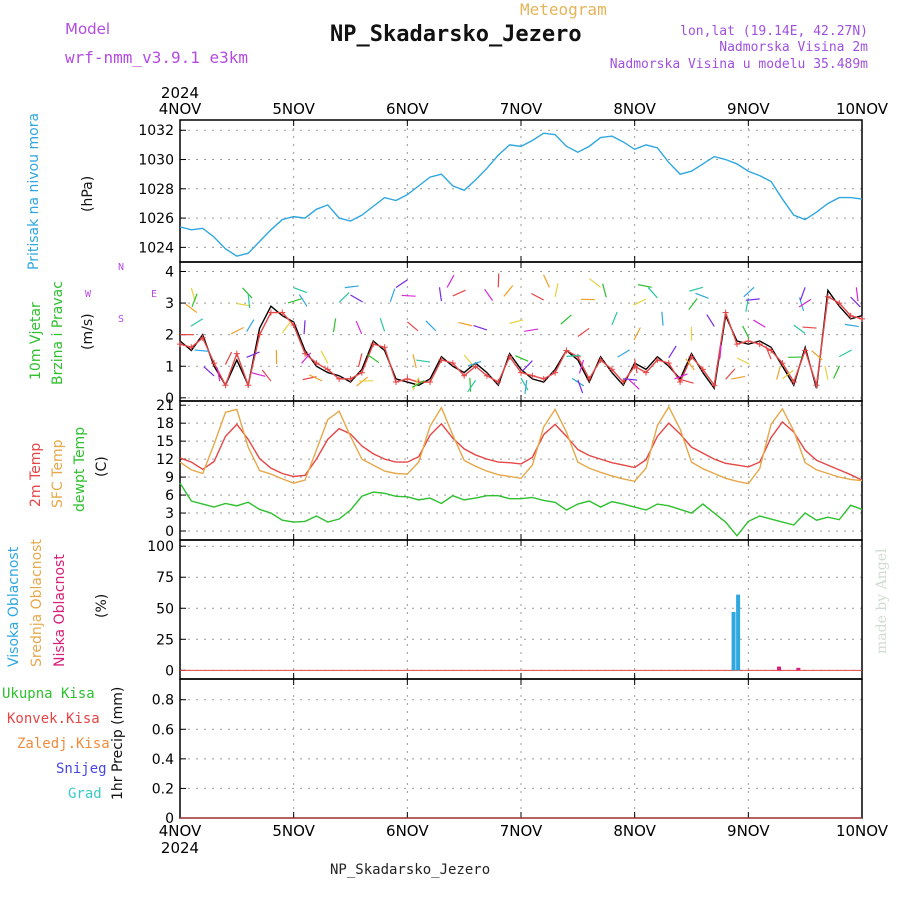 Image resolution: width=900 pixels, height=900 pixels. Describe the element at coordinates (169, 532) in the screenshot. I see `y-tick-label: 0` at that location.